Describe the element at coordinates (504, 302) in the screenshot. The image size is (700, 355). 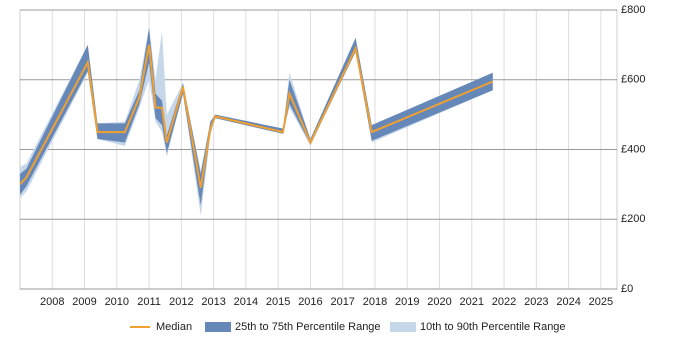
I see `x-tick-label: 2022` at that location.